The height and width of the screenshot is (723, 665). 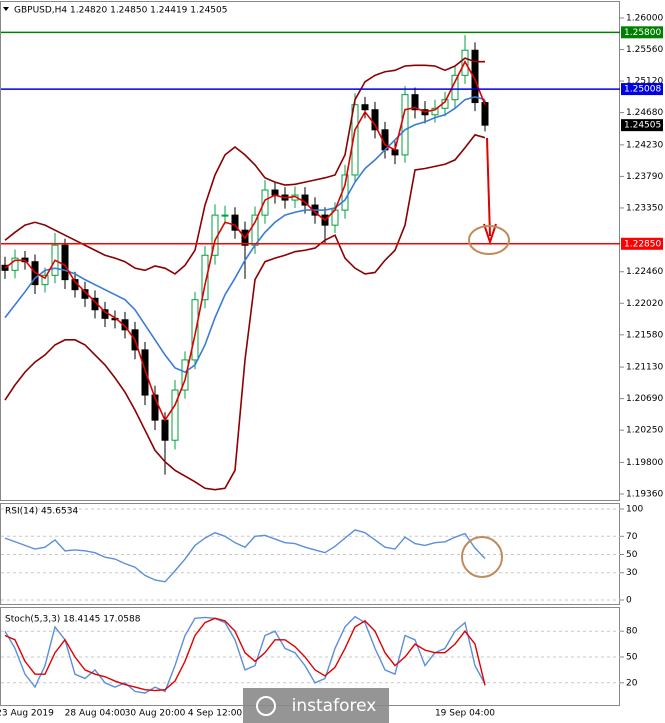 What do you see at coordinates (490, 234) in the screenshot?
I see `arrow-head` at bounding box center [490, 234].